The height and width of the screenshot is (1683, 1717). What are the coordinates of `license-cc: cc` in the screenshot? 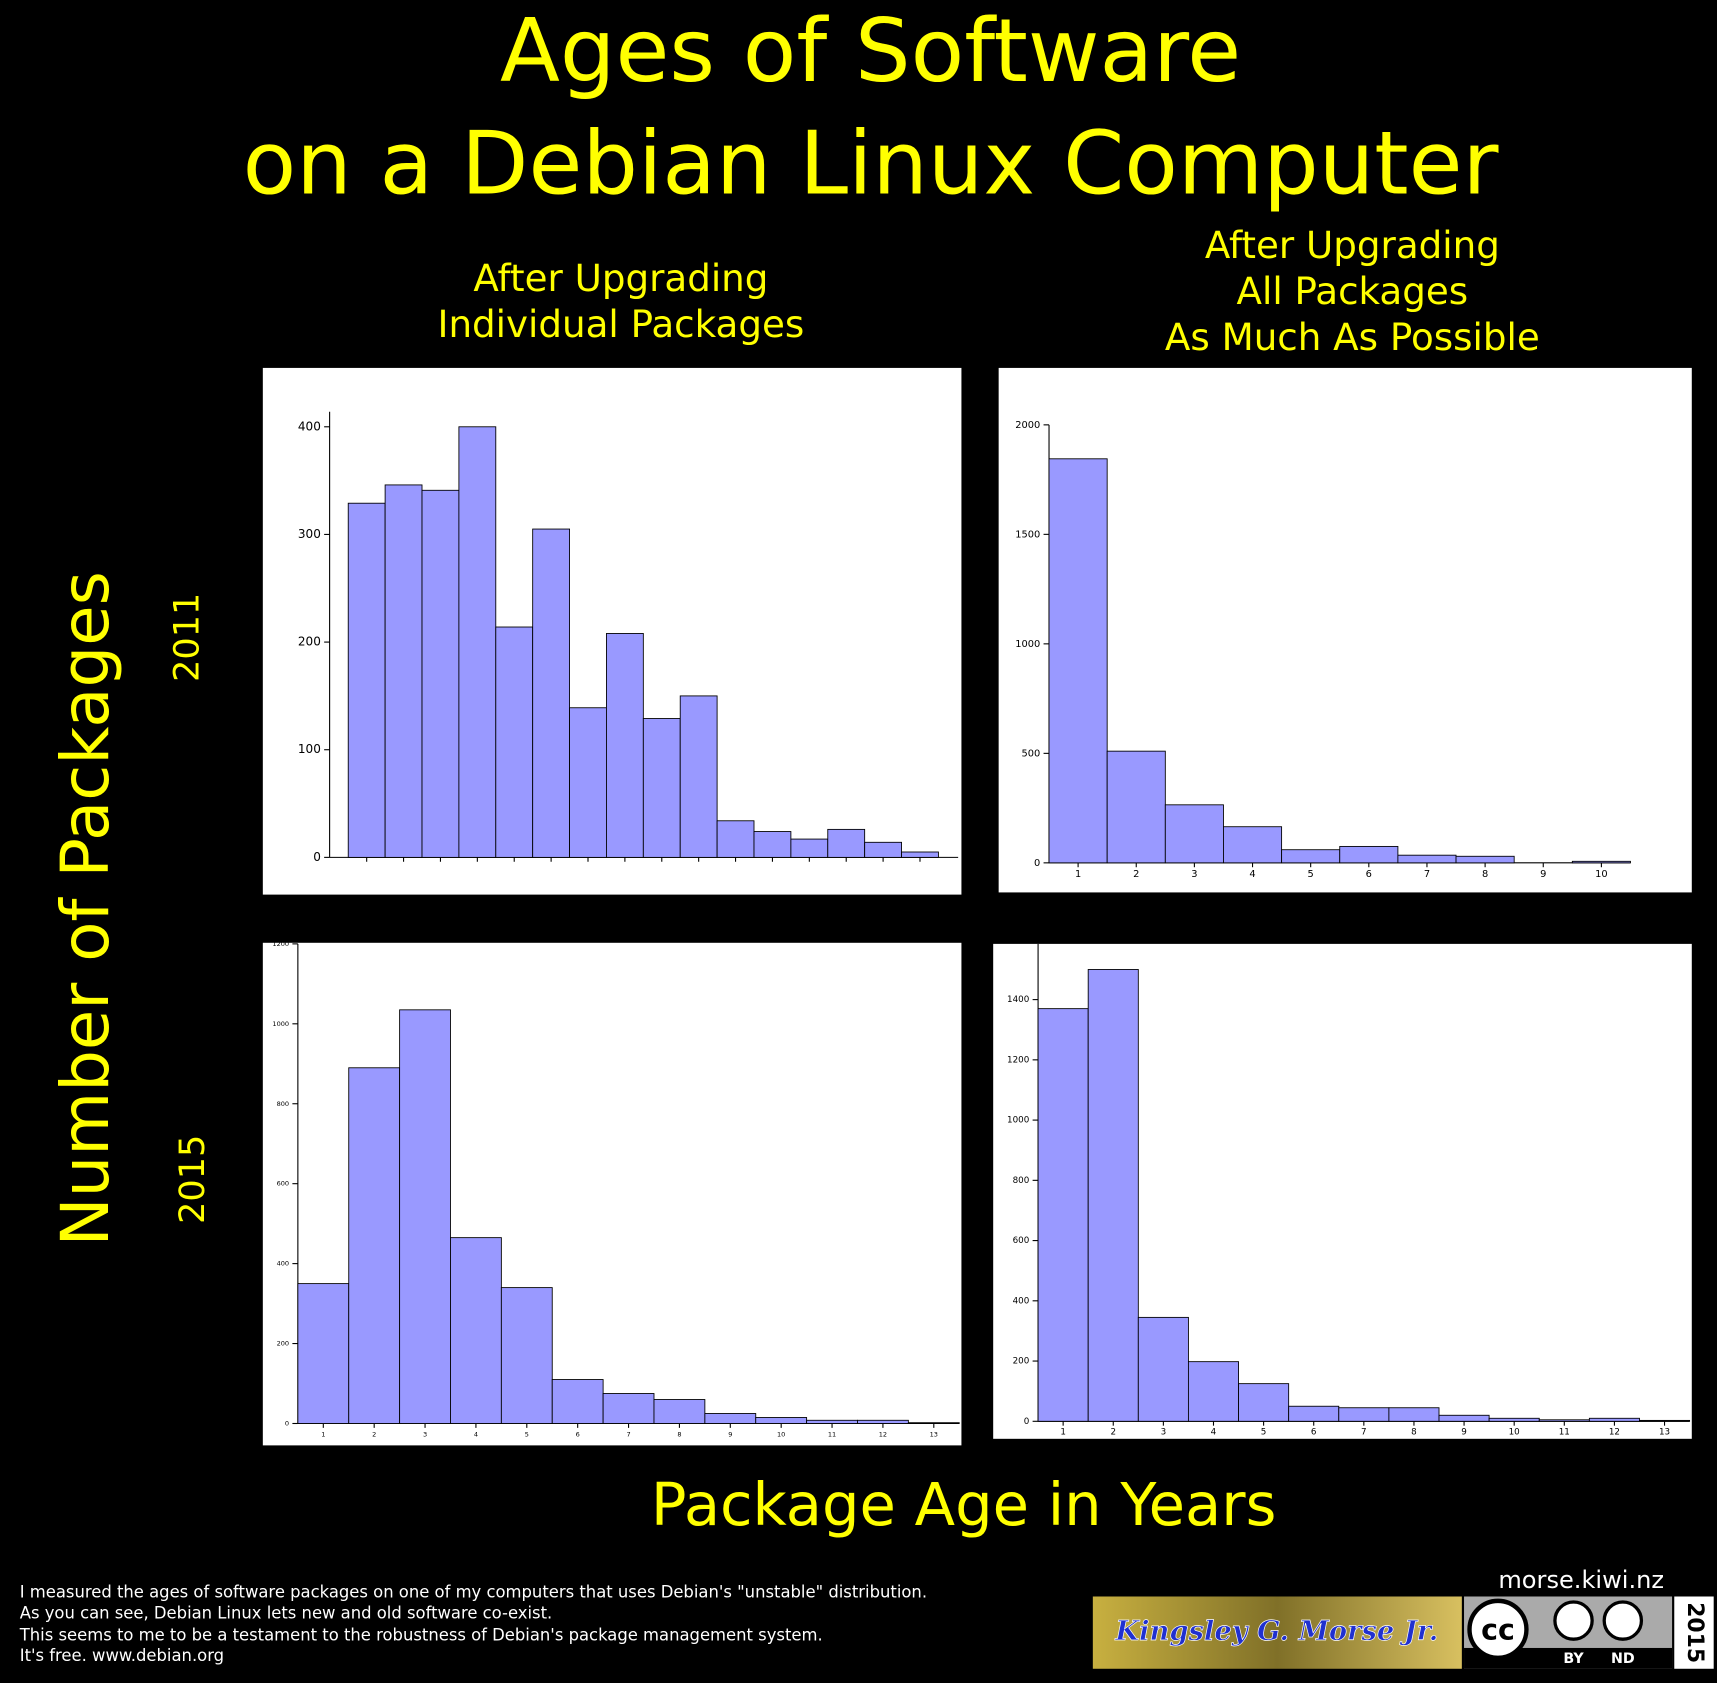 It's located at (1498, 1630).